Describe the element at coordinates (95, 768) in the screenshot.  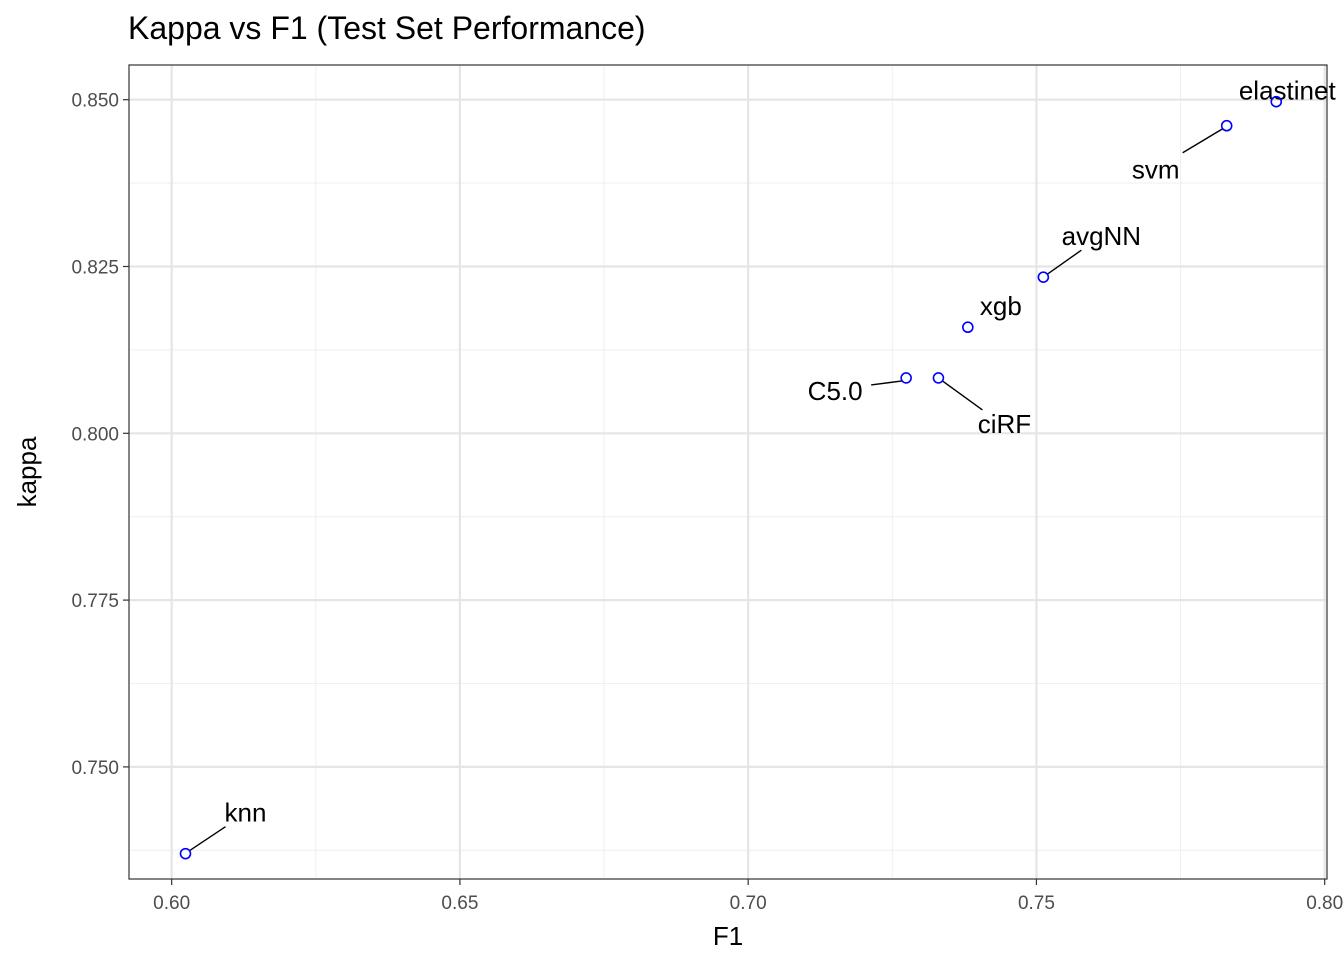
I see `y-tick-label: 0.750` at that location.